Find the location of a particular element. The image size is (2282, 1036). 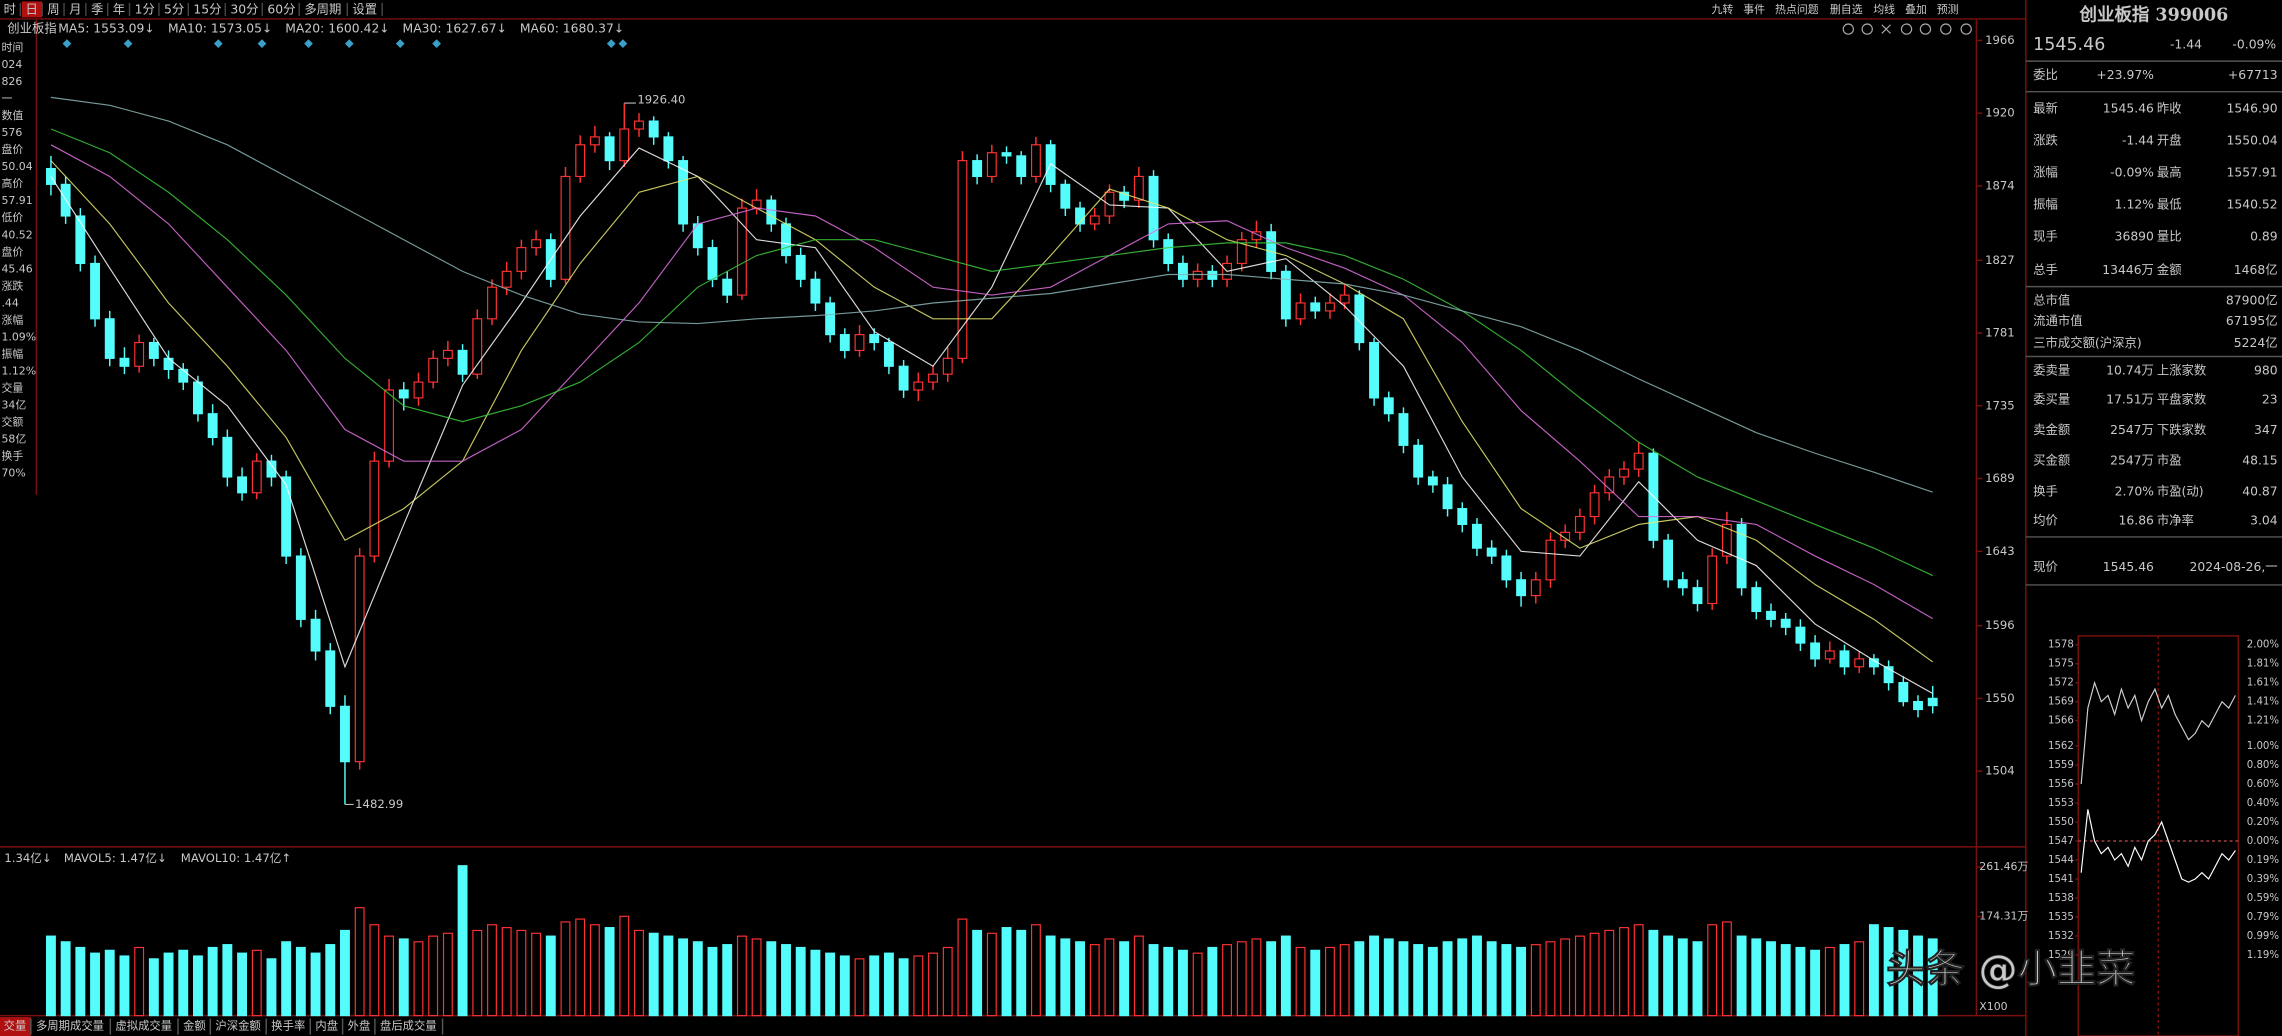

volume-legend: MAVOL10: 1.47亿↑ is located at coordinates (236, 858).